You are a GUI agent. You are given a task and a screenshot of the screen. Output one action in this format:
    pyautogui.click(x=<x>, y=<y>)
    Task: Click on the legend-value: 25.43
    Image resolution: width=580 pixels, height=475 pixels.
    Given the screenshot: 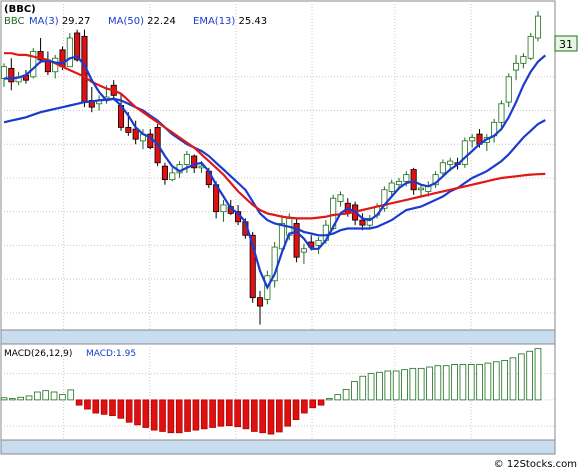 What is the action you would take?
    pyautogui.click(x=251, y=21)
    